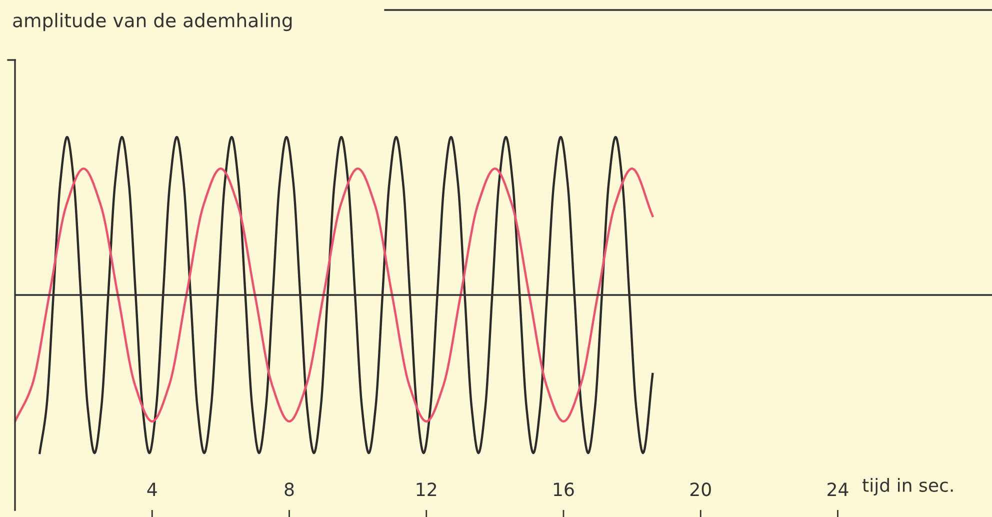 The width and height of the screenshot is (992, 517). I want to click on x-tick-label: 12, so click(426, 489).